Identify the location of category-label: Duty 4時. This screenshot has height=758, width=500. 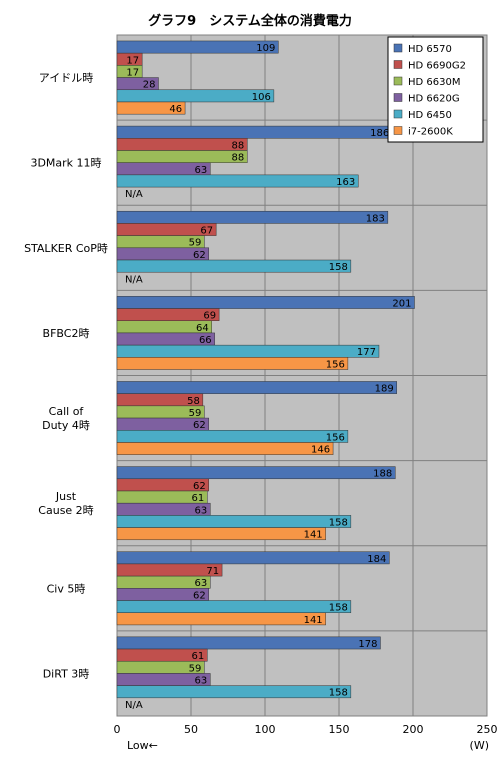
(66, 425).